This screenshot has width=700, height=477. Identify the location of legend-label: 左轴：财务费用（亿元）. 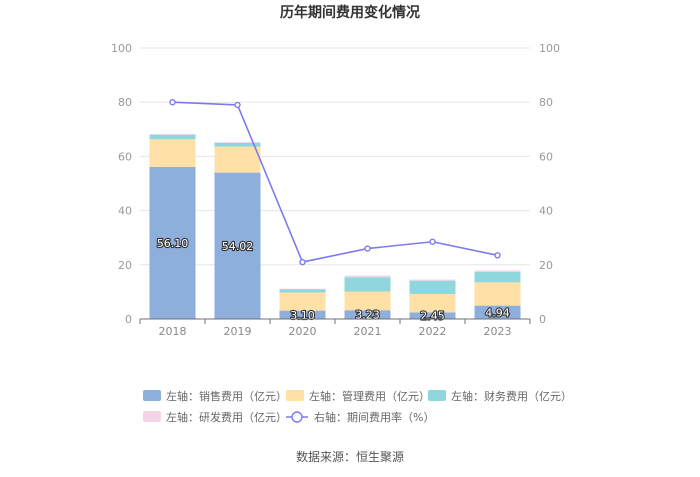
(511, 396).